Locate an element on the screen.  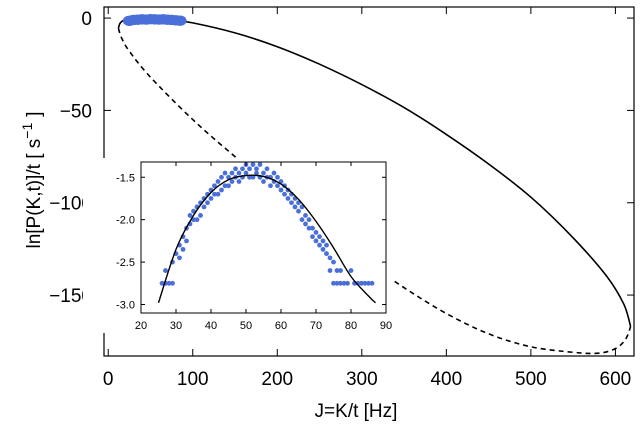
inset-x-tick-label: 70 is located at coordinates (316, 326).